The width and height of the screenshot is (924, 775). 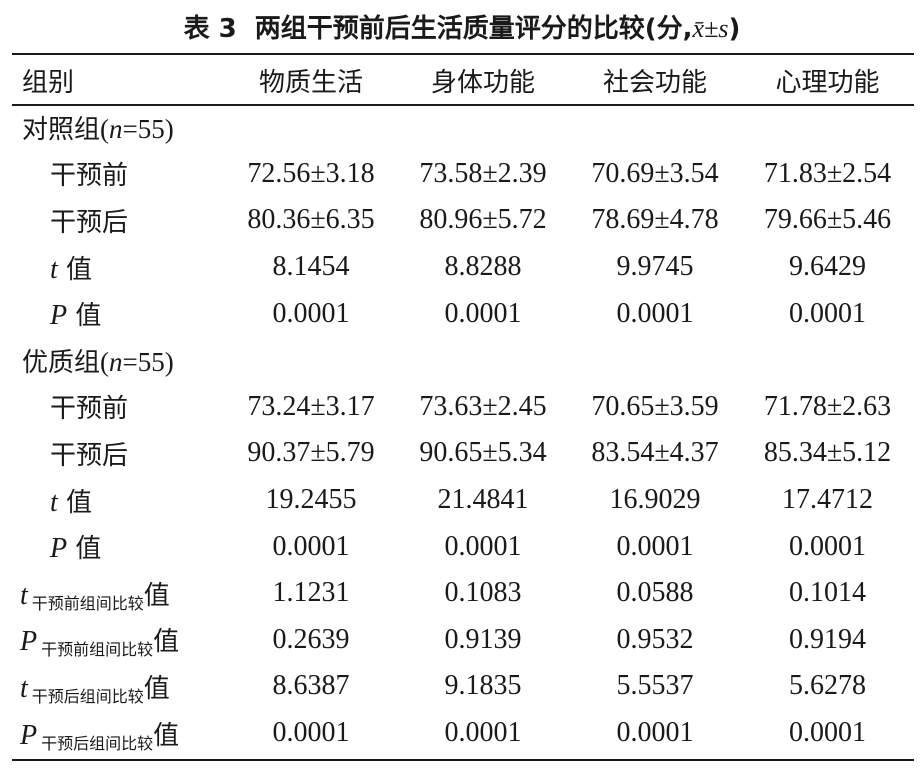 I want to click on comparison-row: P 干预后组间比较值 0.0001 0.0001 0.0001 0.0001, so click(x=463, y=733).